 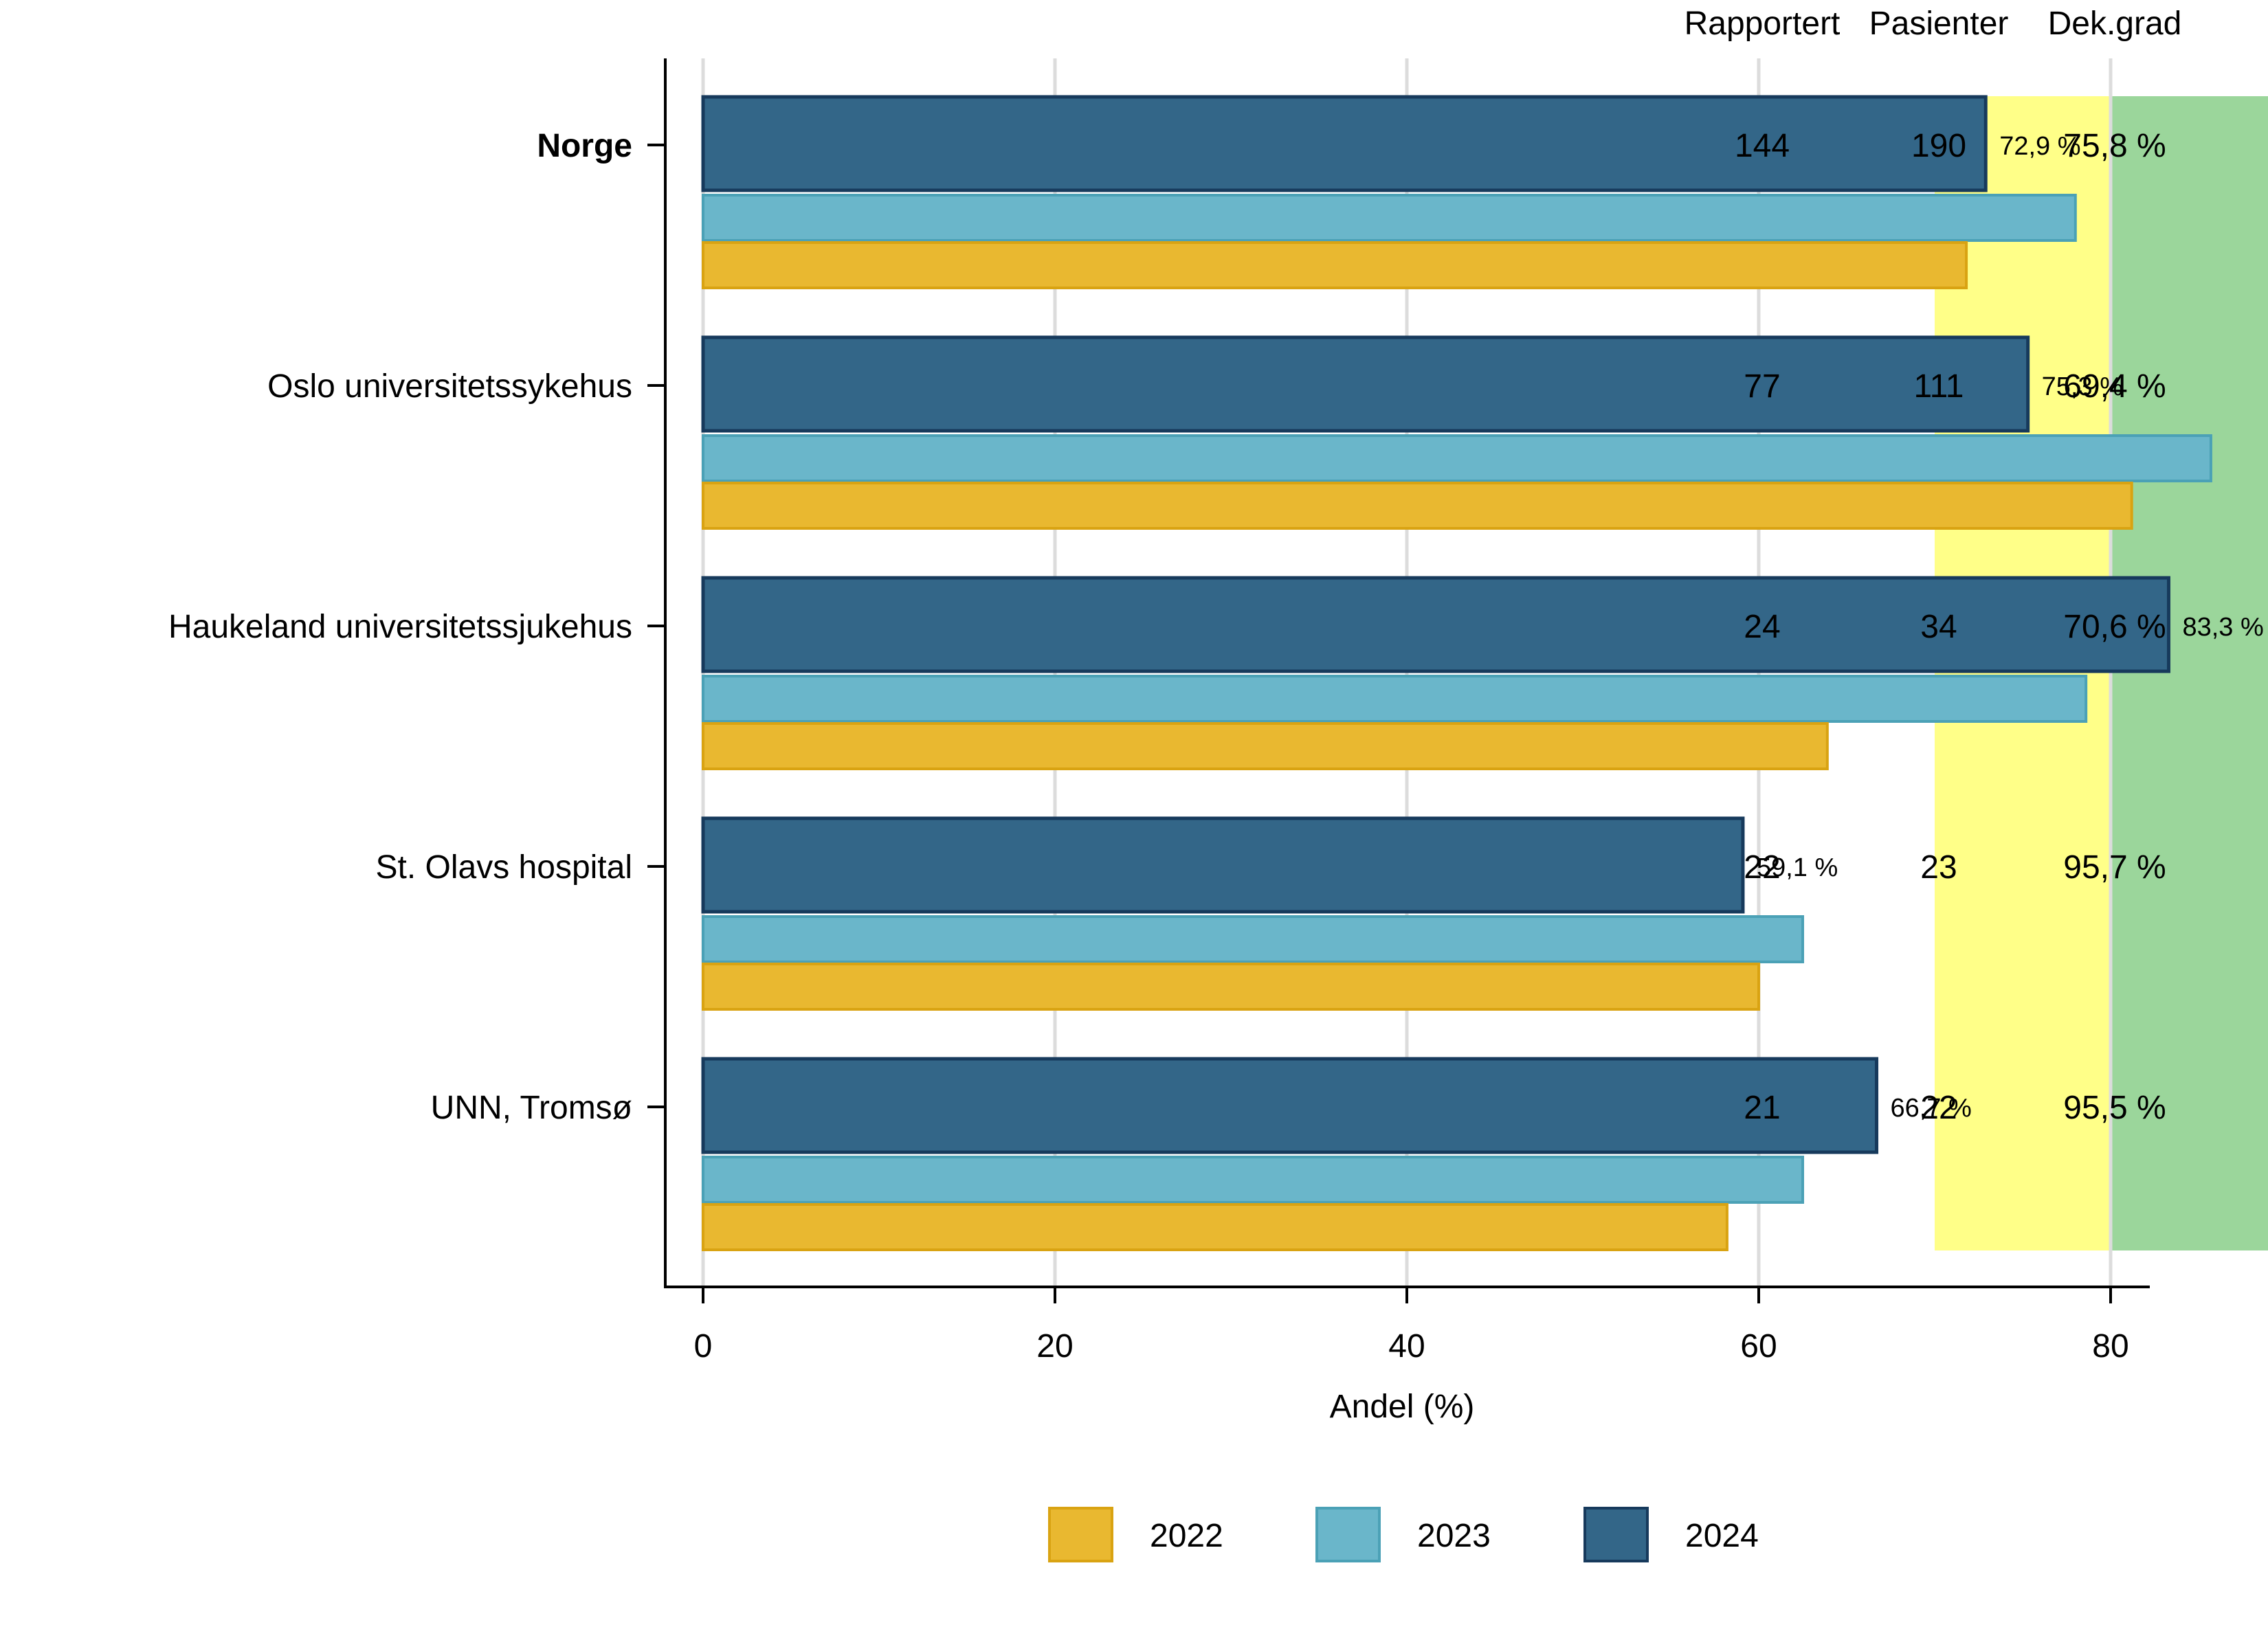 What do you see at coordinates (1762, 1108) in the screenshot?
I see `table-cell: 21` at bounding box center [1762, 1108].